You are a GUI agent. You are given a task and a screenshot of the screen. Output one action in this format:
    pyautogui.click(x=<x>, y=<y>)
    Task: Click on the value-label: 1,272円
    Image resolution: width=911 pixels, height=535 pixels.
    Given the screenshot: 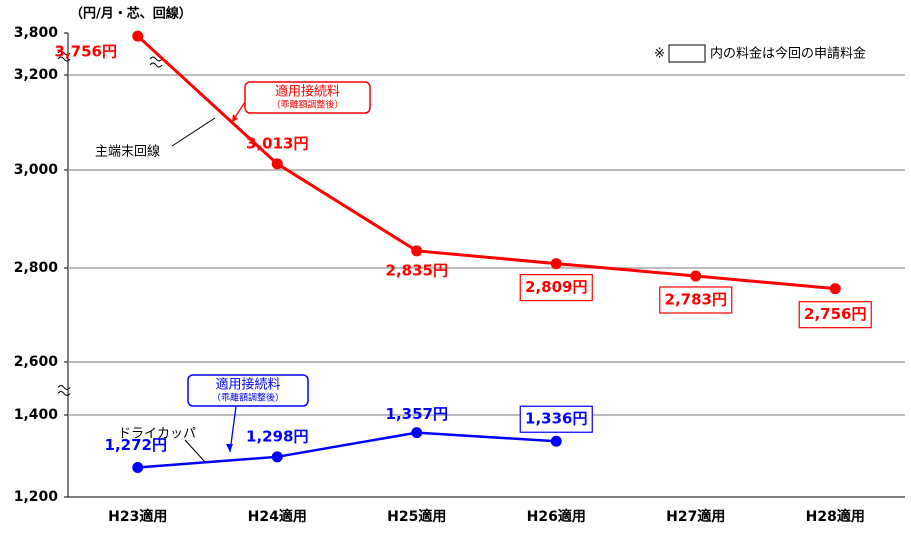 What is the action you would take?
    pyautogui.click(x=136, y=445)
    